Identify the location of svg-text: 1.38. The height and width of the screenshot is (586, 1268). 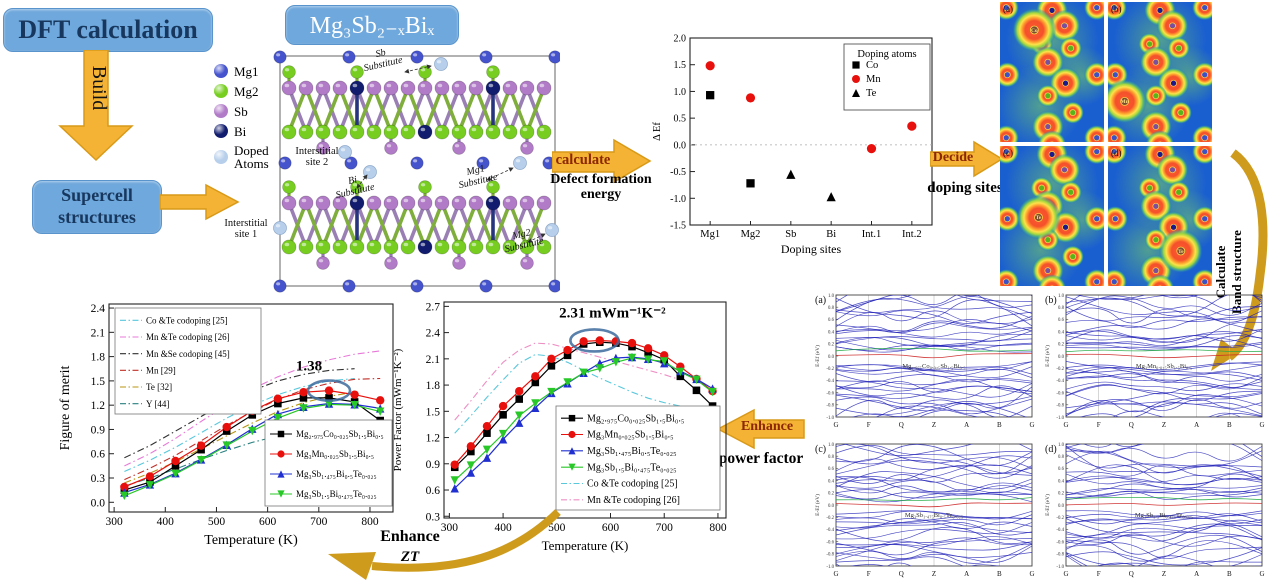
(309, 367).